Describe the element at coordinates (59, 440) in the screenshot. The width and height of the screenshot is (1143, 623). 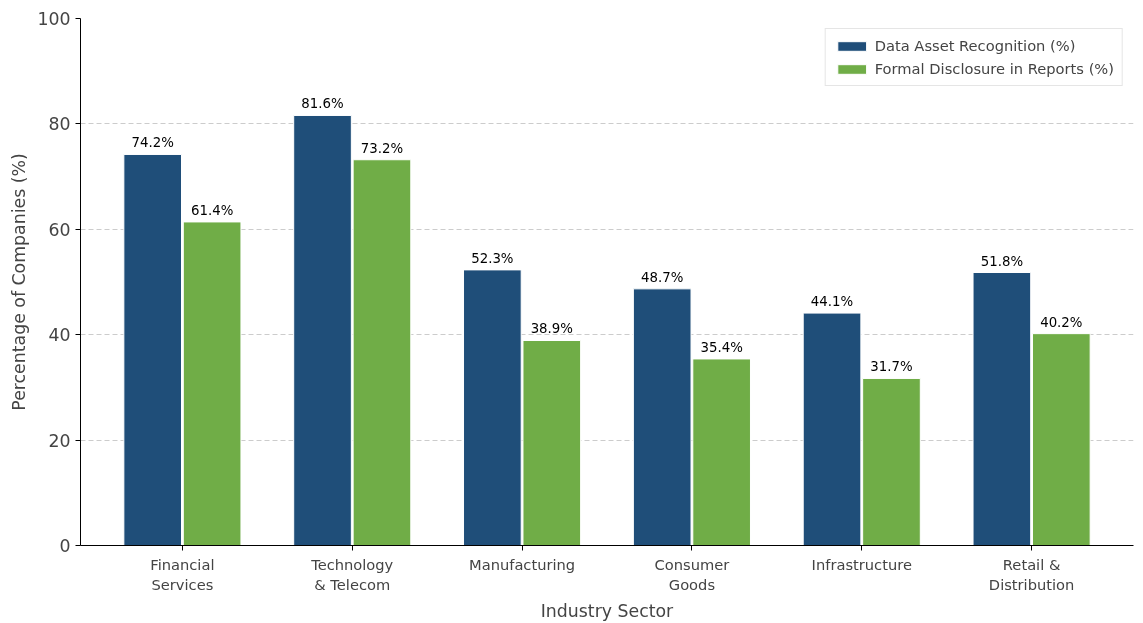
I see `y-tick-label: 20` at that location.